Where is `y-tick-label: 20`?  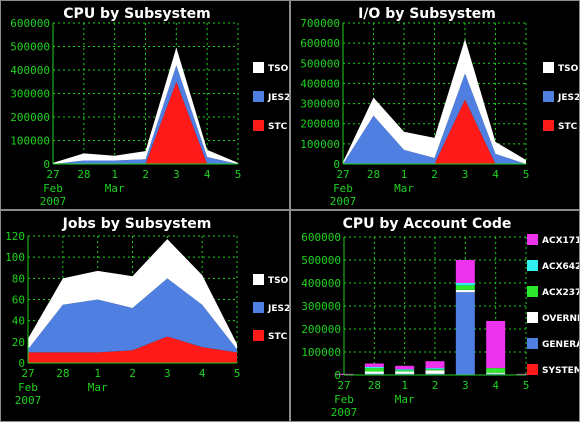
y-tick-label: 20 is located at coordinates (18, 342).